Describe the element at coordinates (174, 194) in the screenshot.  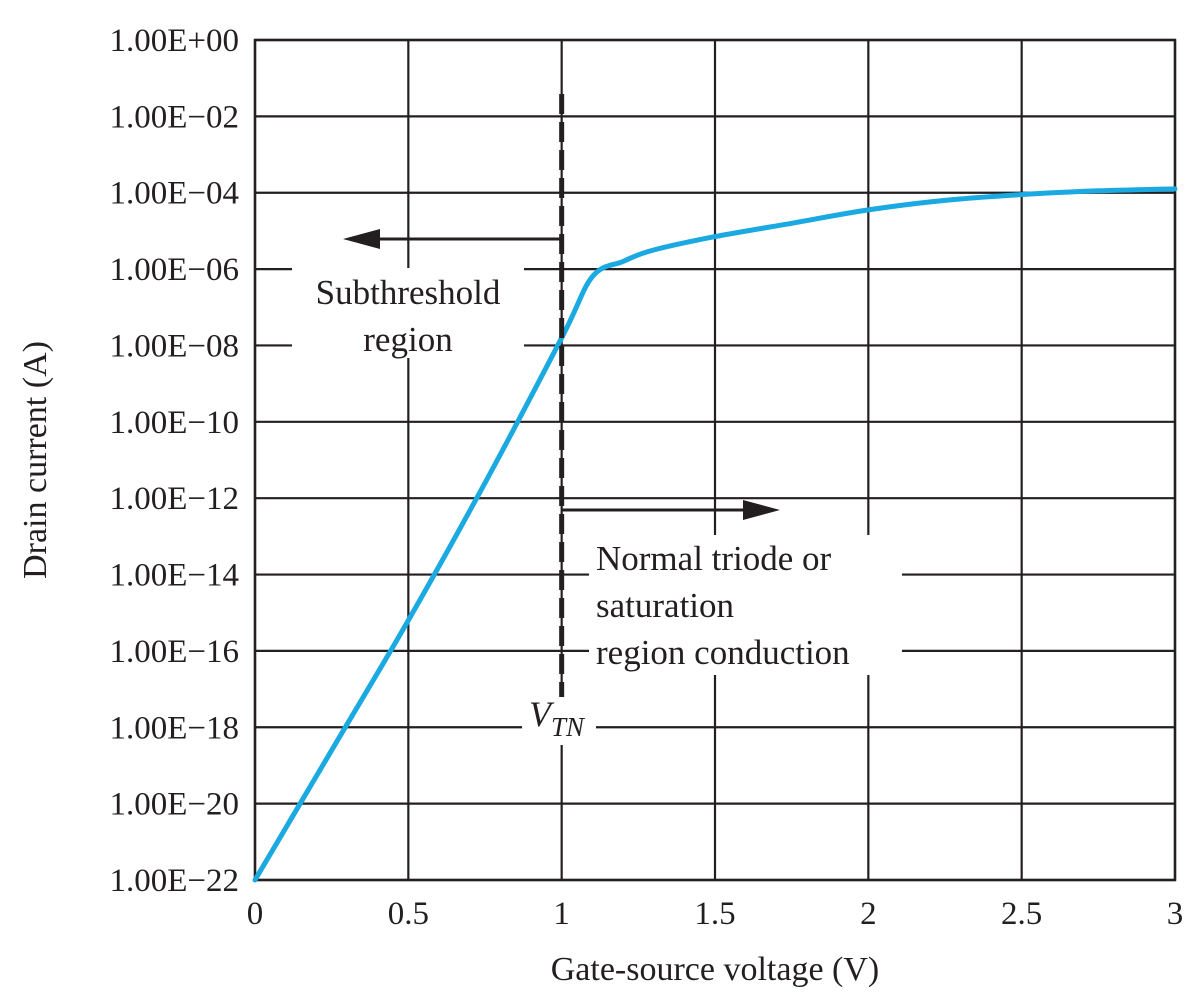
I see `y-tick-label: 1.00E−04` at that location.